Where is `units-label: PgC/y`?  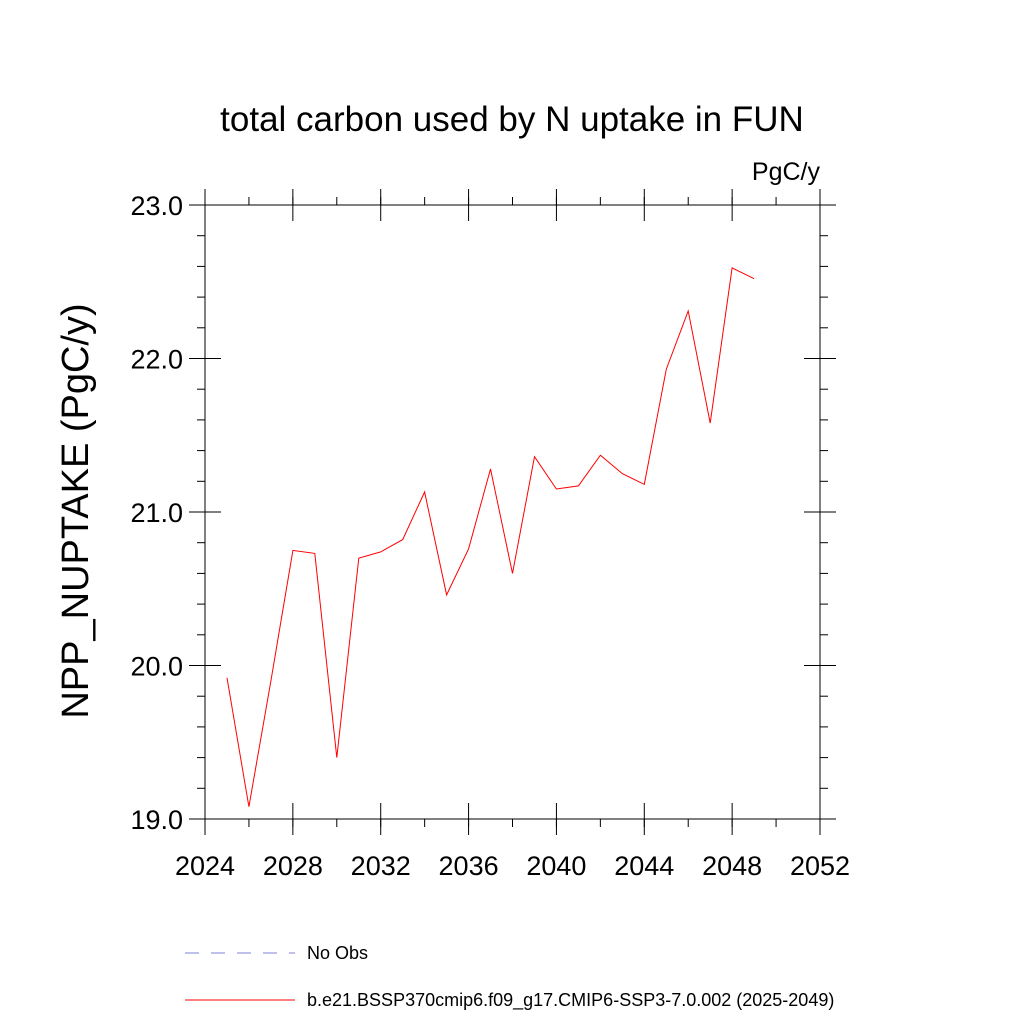
units-label: PgC/y is located at coordinates (786, 172).